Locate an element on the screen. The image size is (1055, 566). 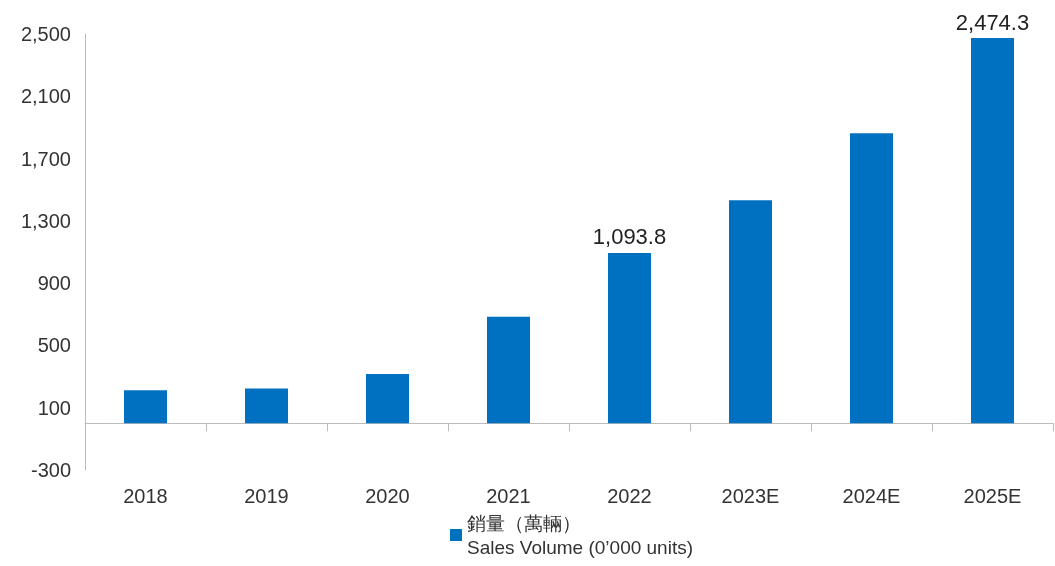
x-tick-label: 2018 is located at coordinates (145, 496).